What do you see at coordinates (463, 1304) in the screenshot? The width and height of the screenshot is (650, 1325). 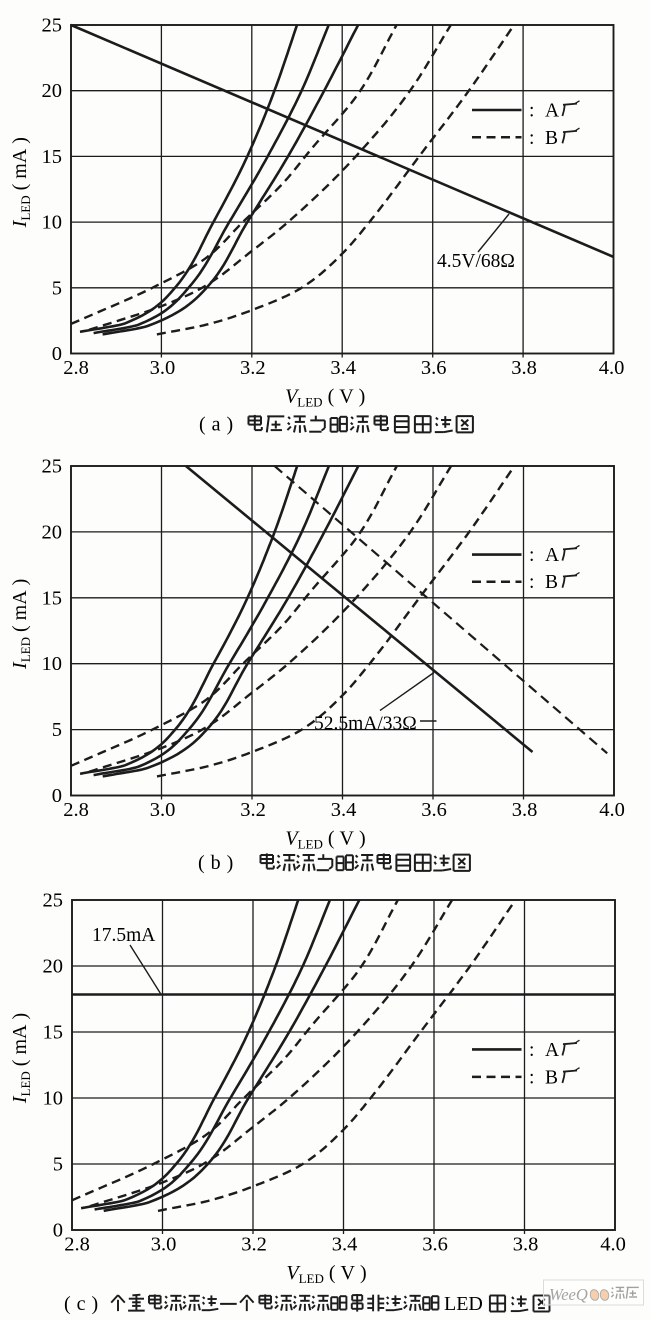 I see `svg-text: LED` at bounding box center [463, 1304].